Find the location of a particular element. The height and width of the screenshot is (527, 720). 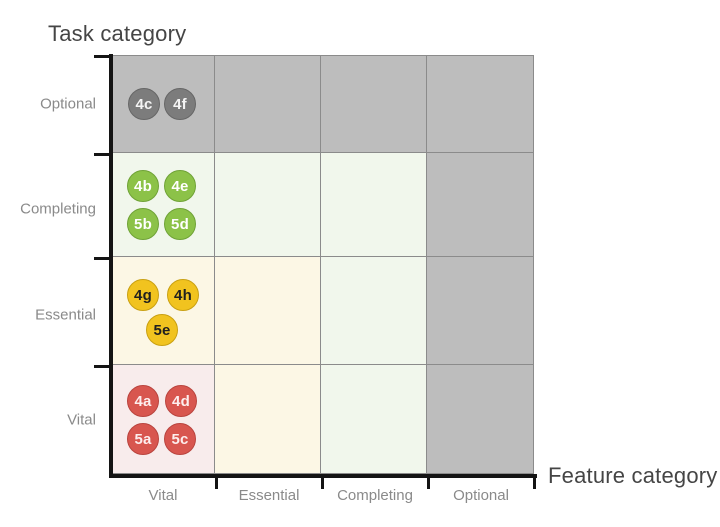

cell-vital-vital is located at coordinates (162, 419).